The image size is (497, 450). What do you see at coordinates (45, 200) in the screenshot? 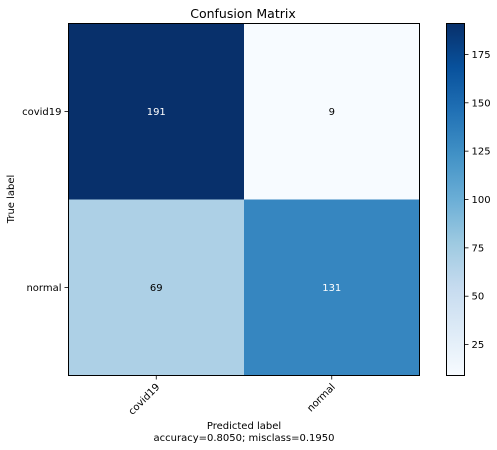
I see `y-axis: covid19 normal` at bounding box center [45, 200].